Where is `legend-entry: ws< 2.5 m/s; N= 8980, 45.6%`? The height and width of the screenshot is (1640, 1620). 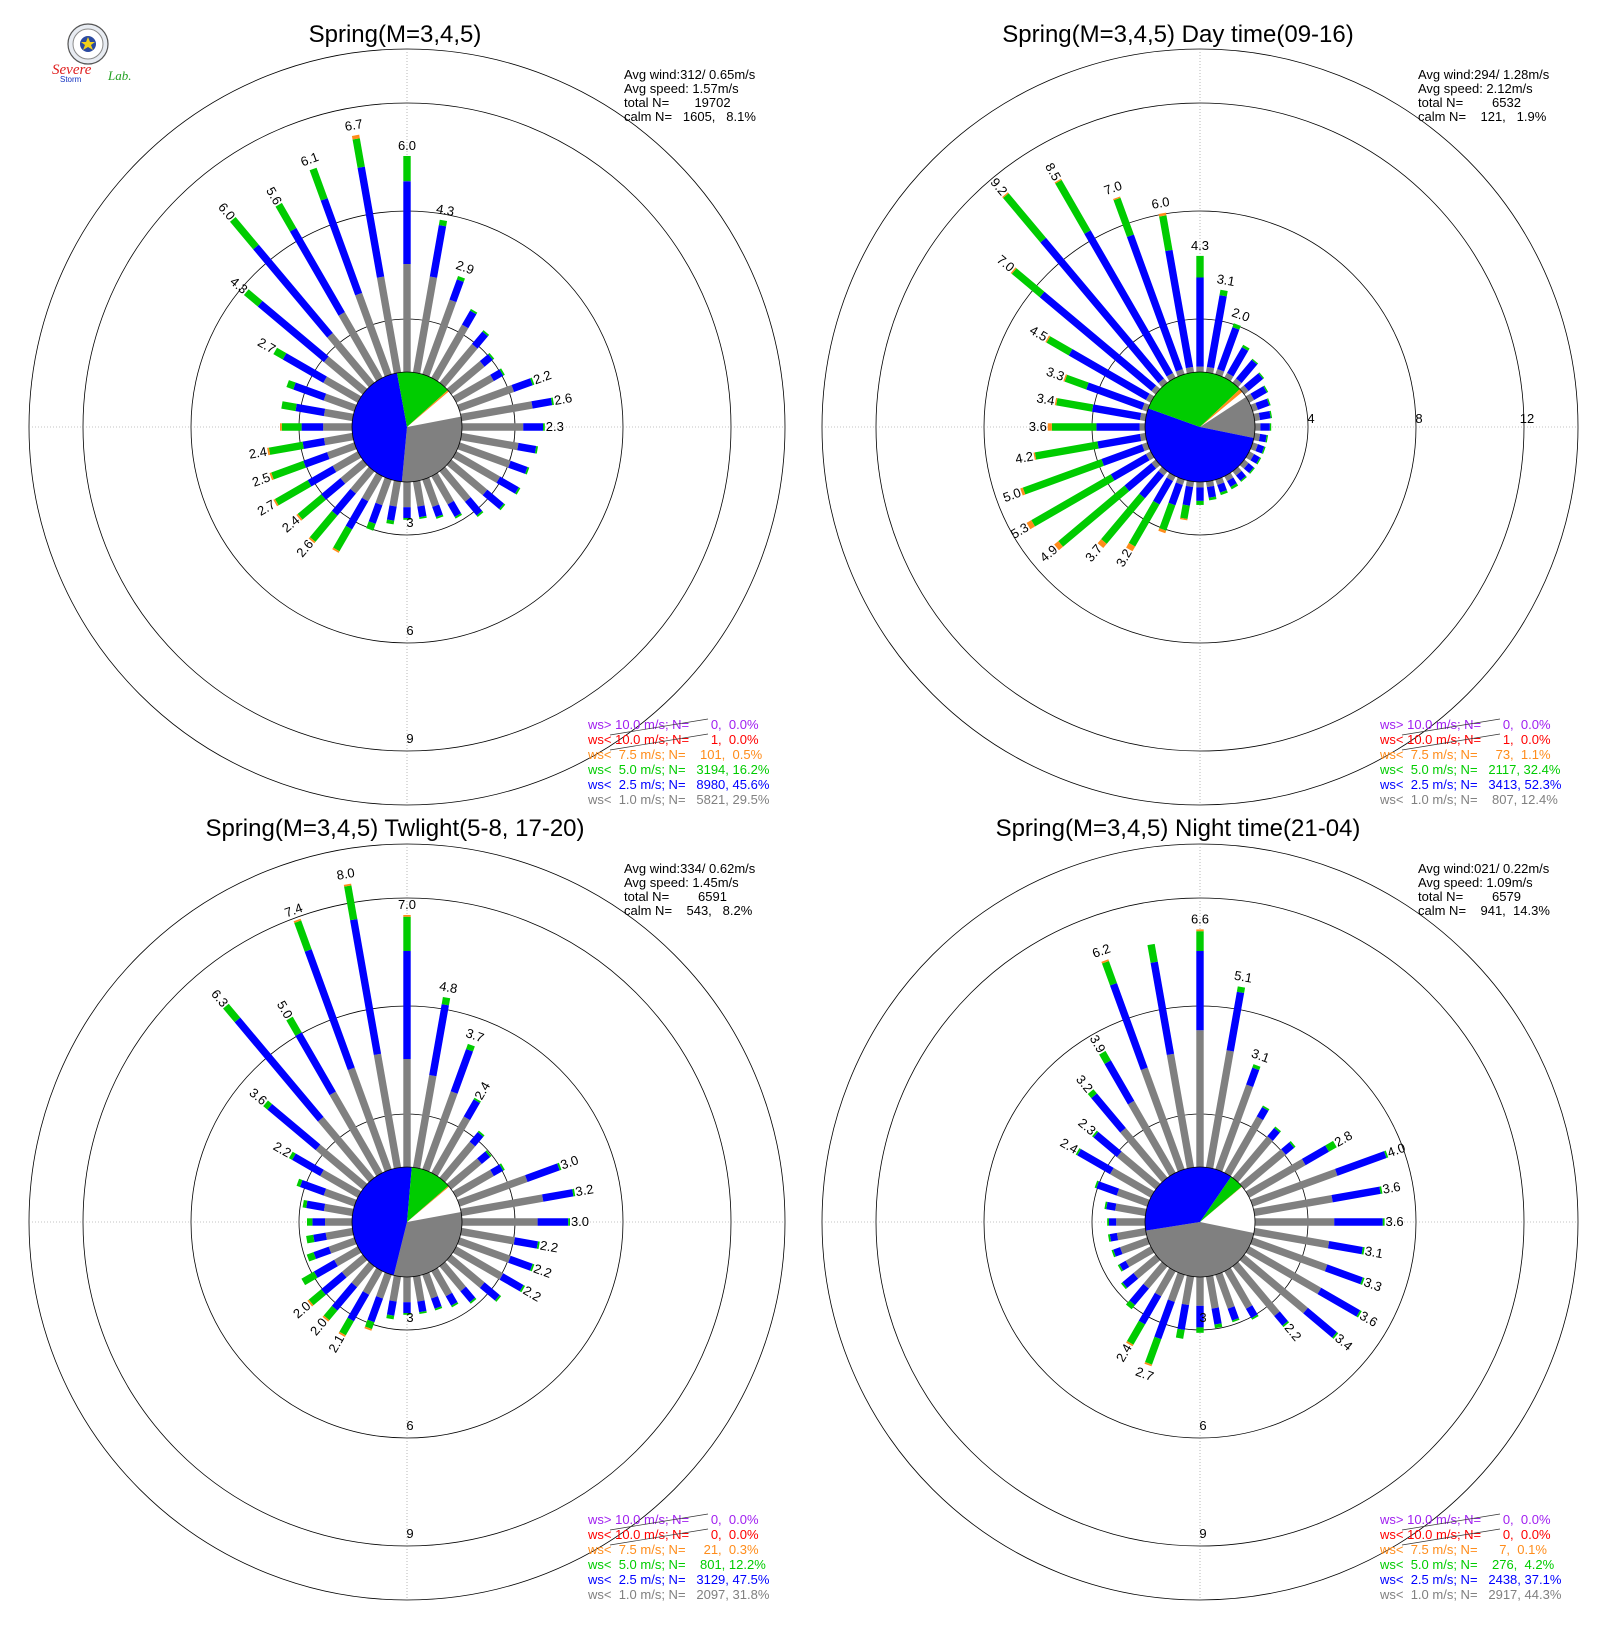 legend-entry: ws< 2.5 m/s; N= 8980, 45.6% is located at coordinates (678, 784).